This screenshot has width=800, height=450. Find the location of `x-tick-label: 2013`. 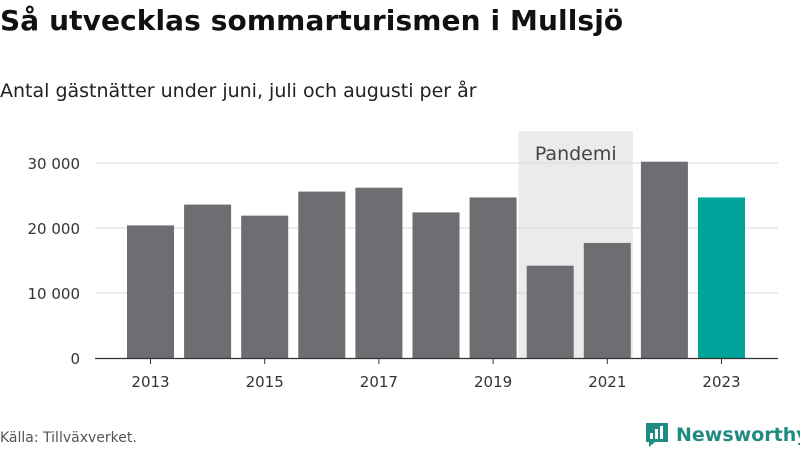

x-tick-label: 2013 is located at coordinates (150, 382).